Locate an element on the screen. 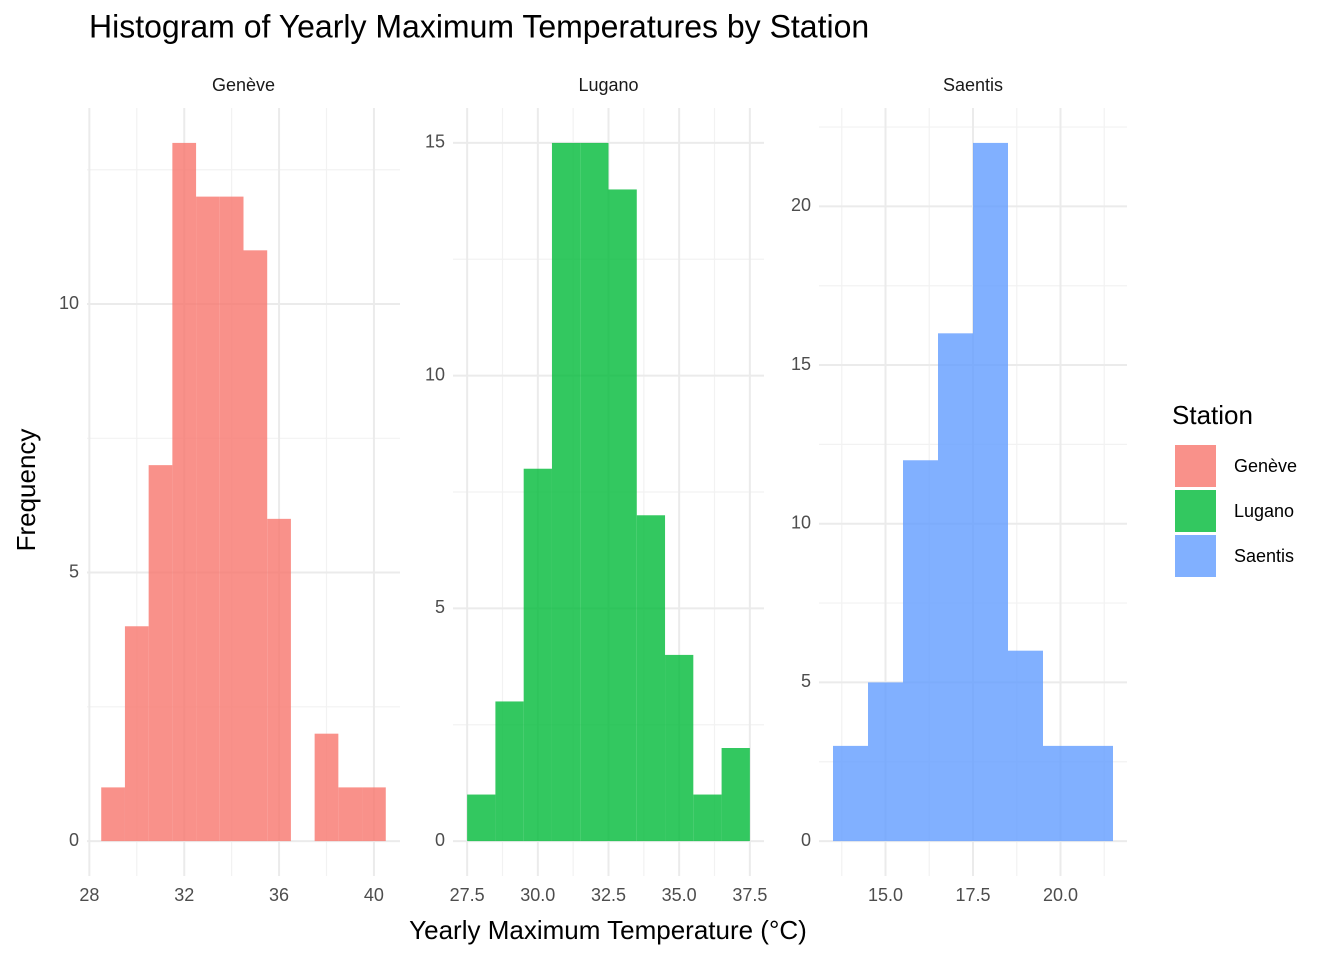 This screenshot has height=960, width=1344. x-tick-label: 15.0 is located at coordinates (885, 895).